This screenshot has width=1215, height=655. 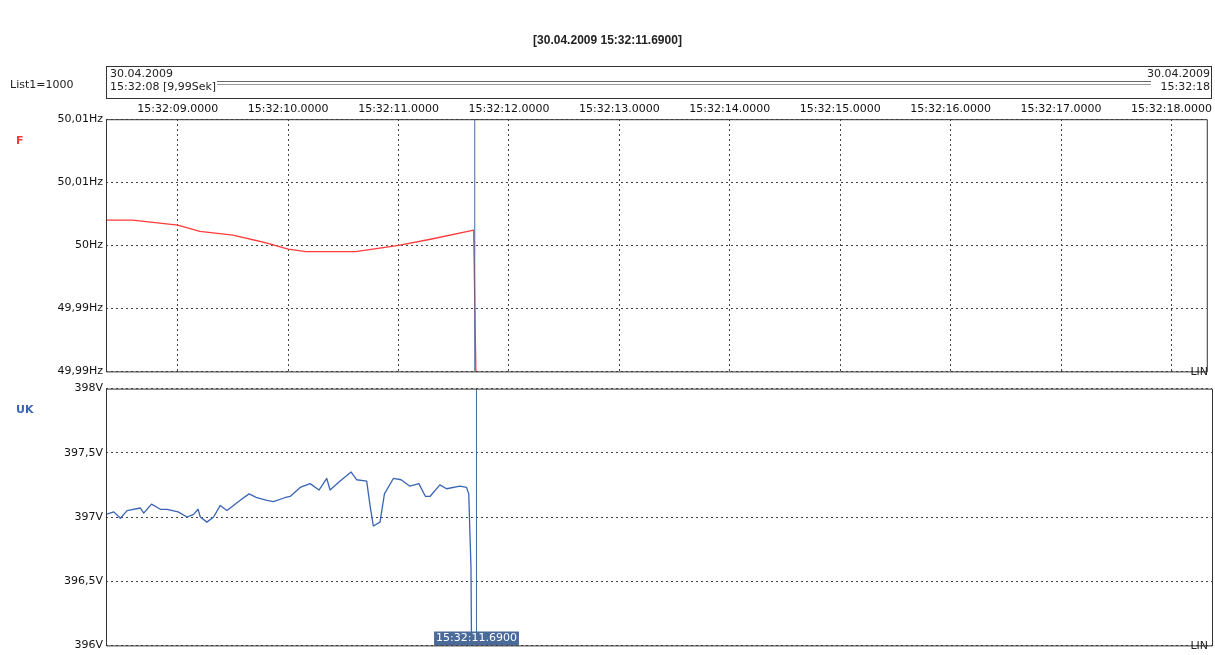 What do you see at coordinates (1185, 86) in the screenshot?
I see `text: 15:32:18` at bounding box center [1185, 86].